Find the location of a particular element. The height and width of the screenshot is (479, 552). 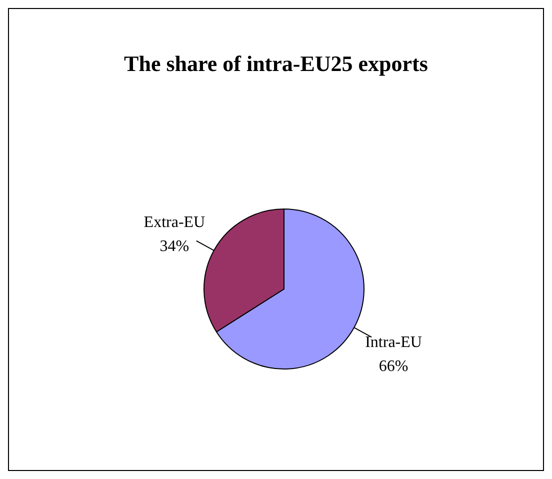

slice-label: Intra-EU is located at coordinates (393, 343).